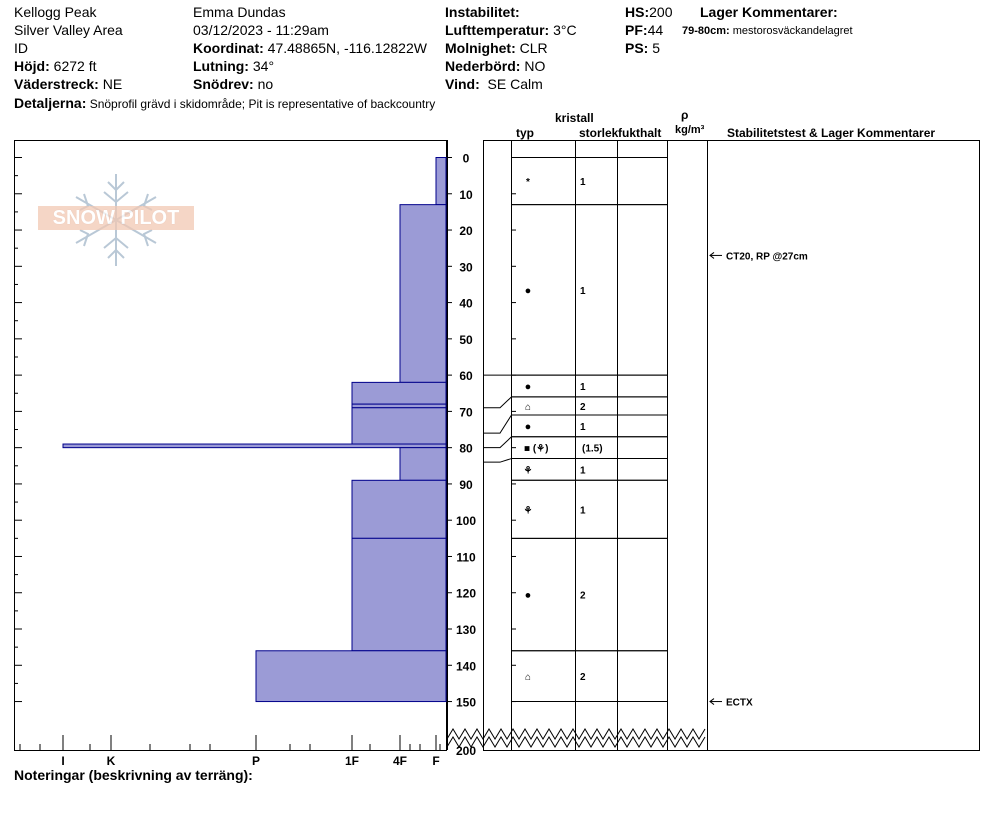  I want to click on hardness-label-I: I, so click(62, 761).